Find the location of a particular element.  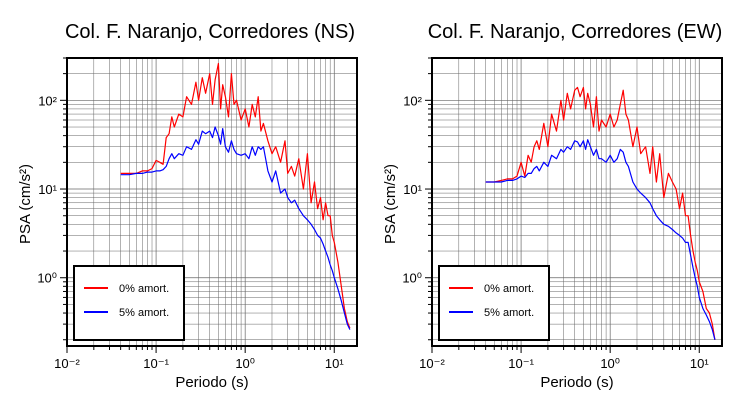

chart-title: Col. F. Naranjo, Corredores (NS) is located at coordinates (210, 32).